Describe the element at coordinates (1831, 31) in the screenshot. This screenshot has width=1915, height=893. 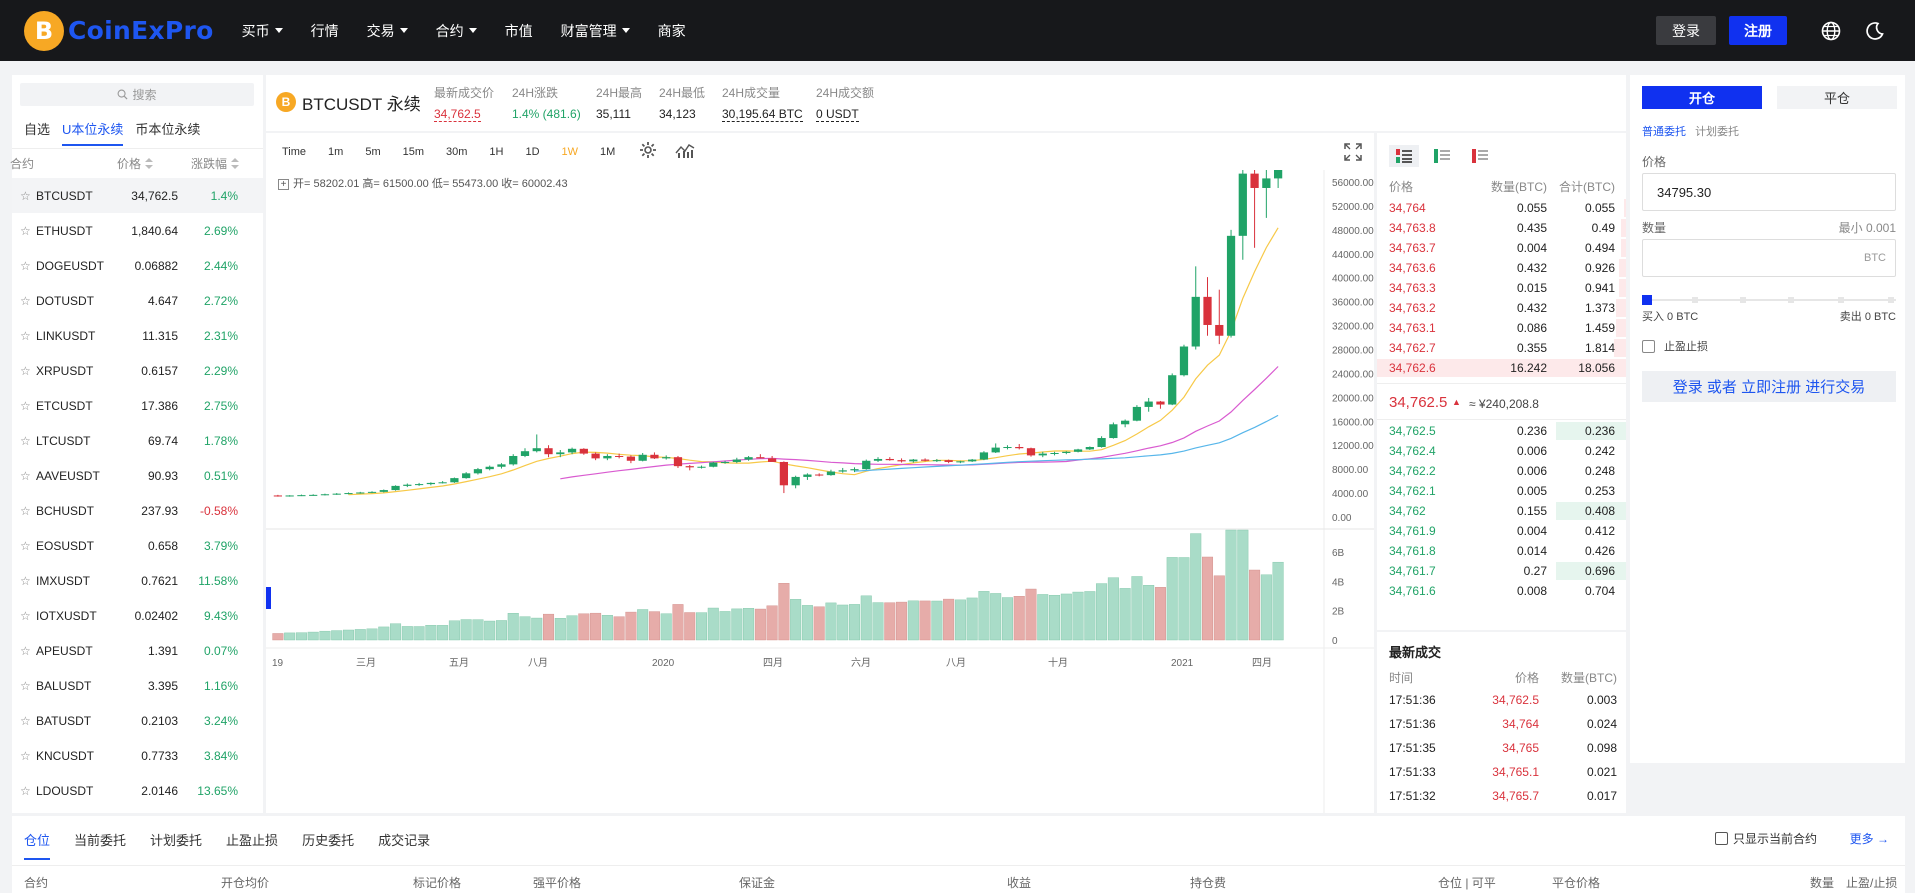
I see `globe-icon` at that location.